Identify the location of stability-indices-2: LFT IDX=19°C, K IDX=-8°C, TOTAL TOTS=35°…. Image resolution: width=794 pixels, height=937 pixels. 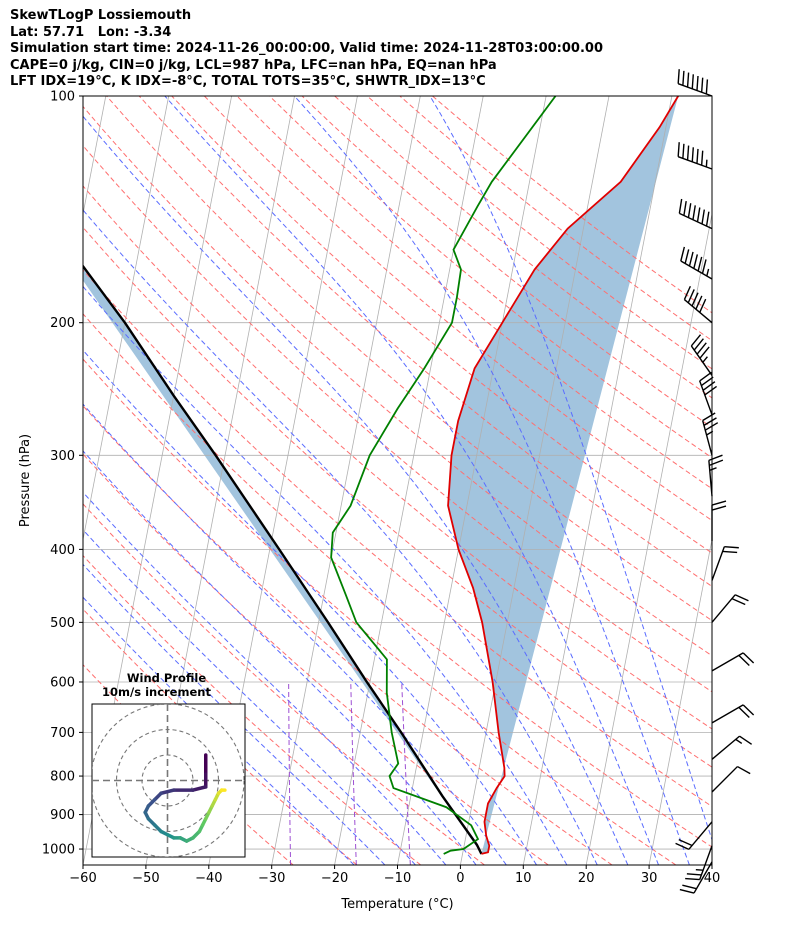
(248, 81).